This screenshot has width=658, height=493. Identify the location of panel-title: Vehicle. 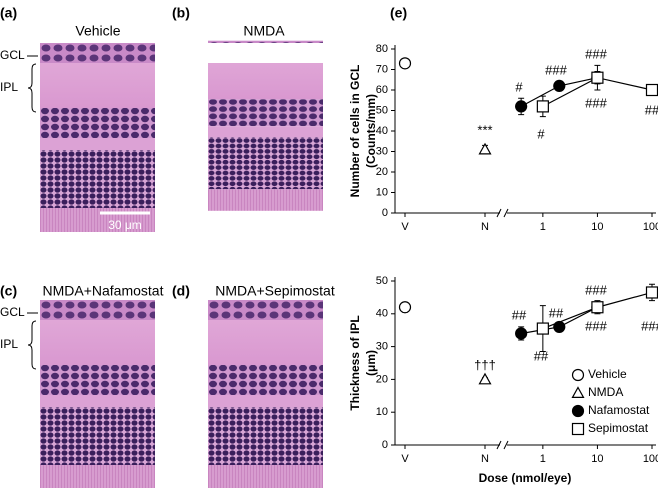
(97, 31).